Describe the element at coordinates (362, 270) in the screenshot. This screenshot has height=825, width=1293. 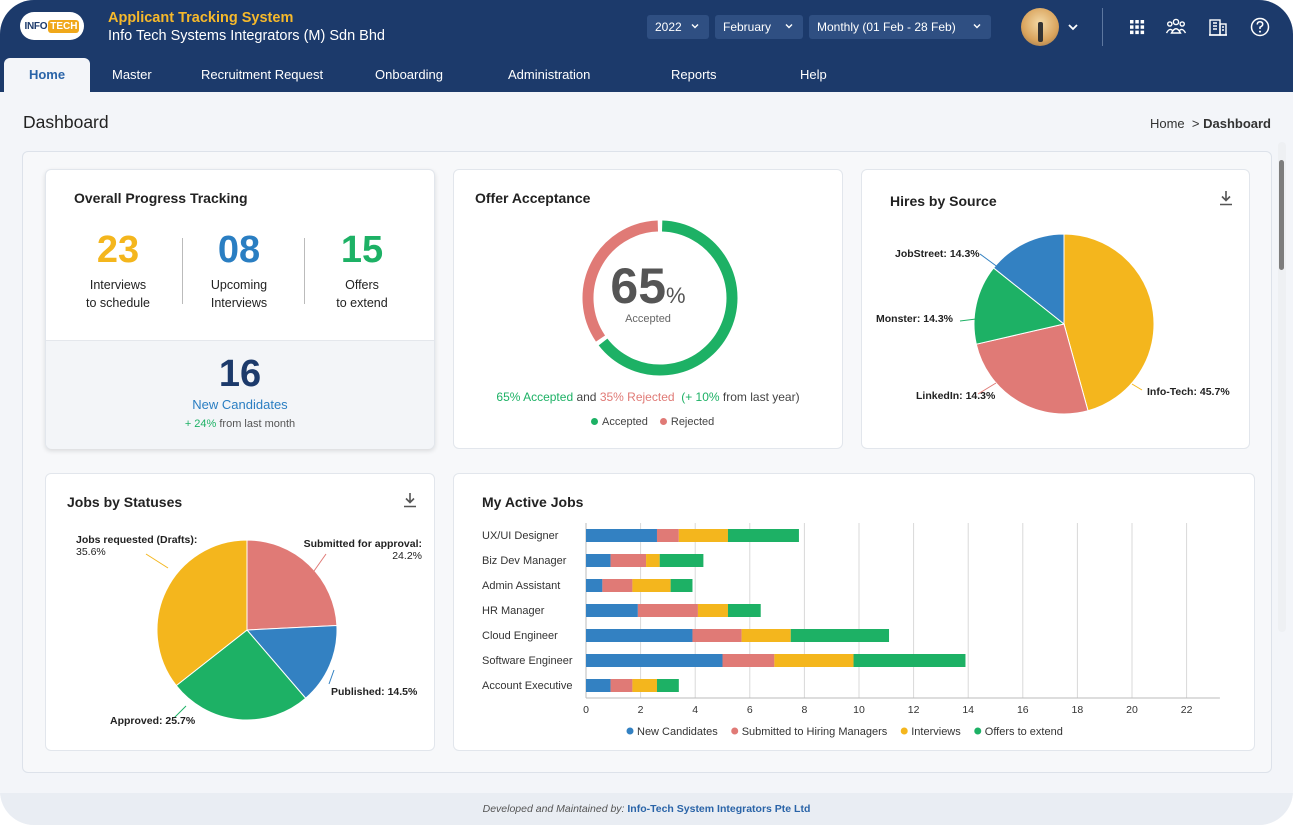
I see `stat-offers: 15 Offers to extend` at that location.